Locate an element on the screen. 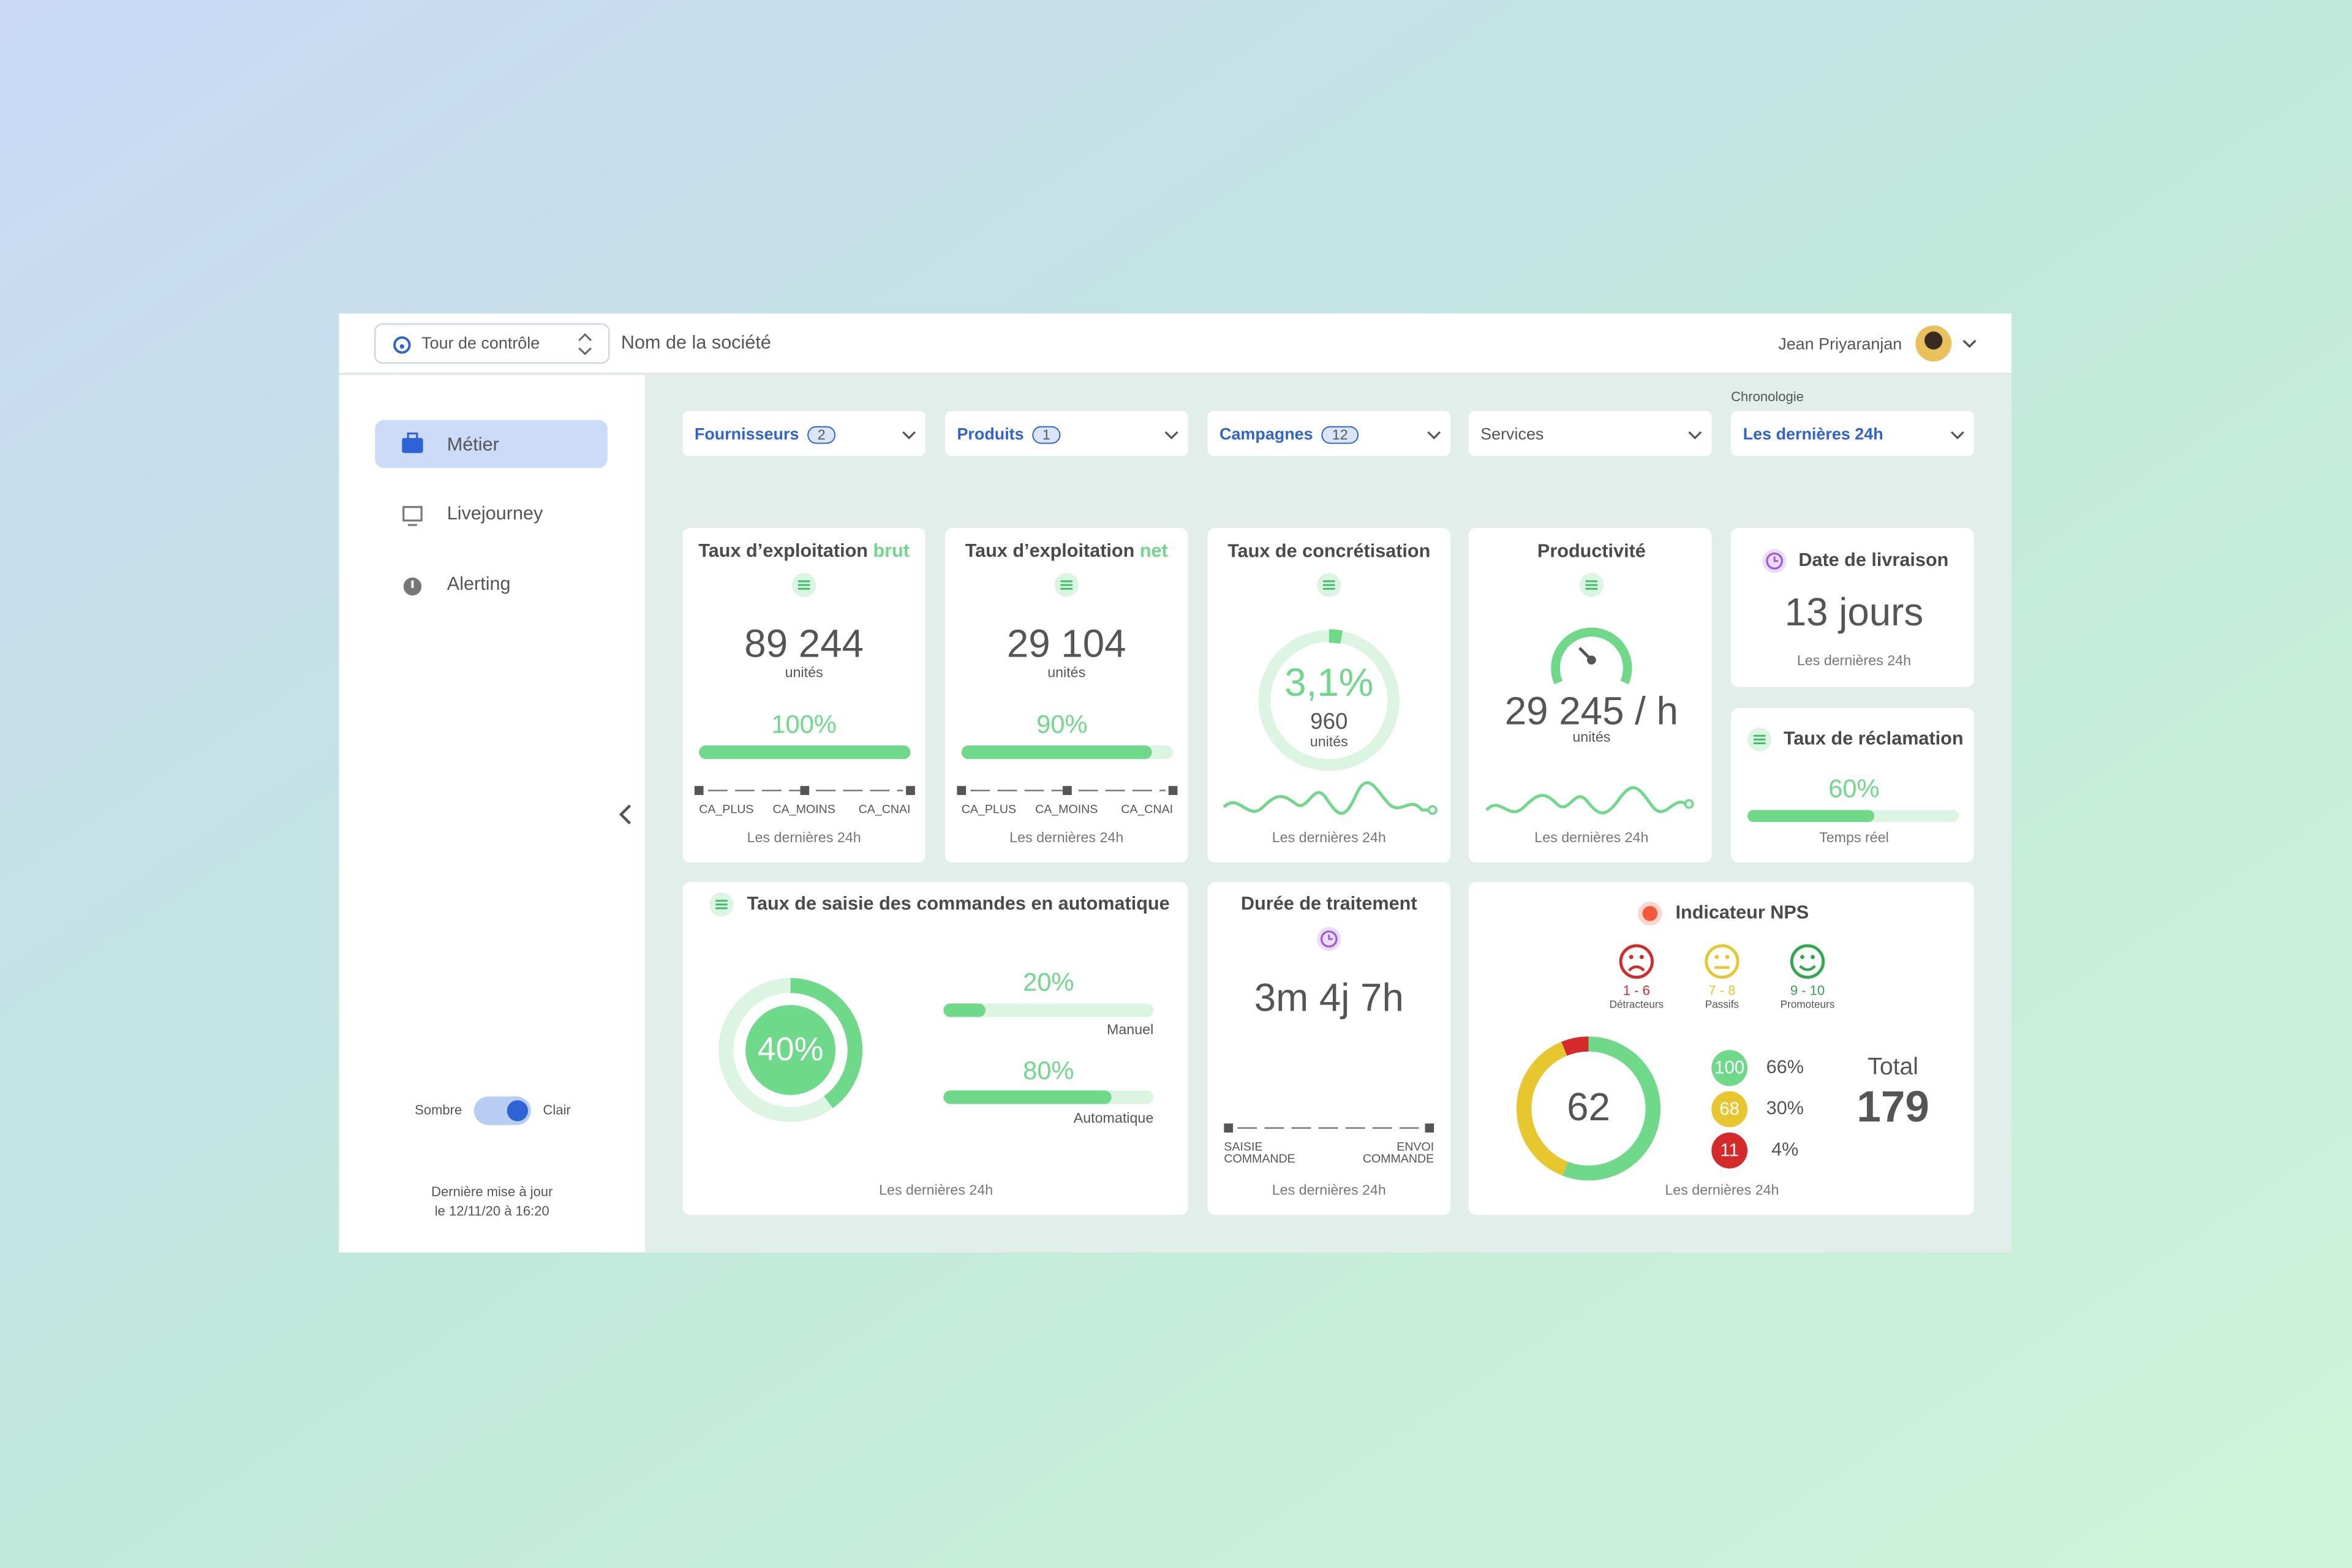 Image resolution: width=2352 pixels, height=1568 pixels. nps-mouth is located at coordinates (1637, 968).